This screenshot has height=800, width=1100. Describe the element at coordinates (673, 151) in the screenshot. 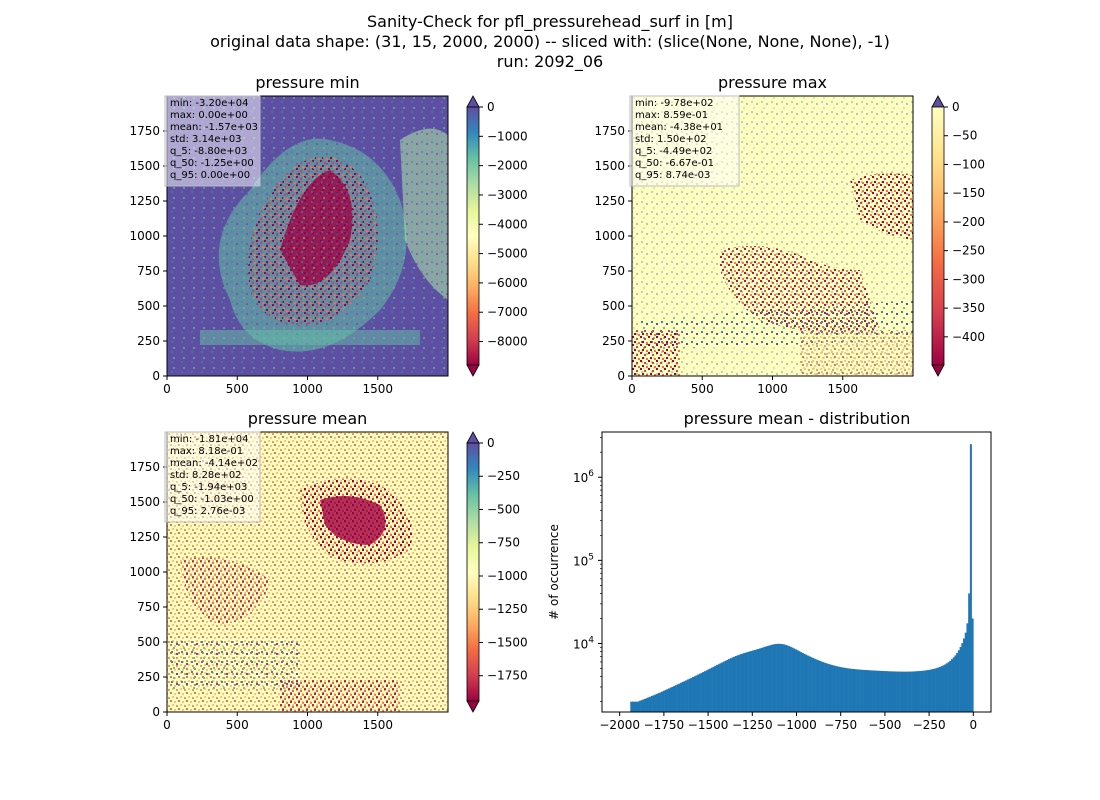

I see `stats-line: q_5: -4.49e+02` at that location.